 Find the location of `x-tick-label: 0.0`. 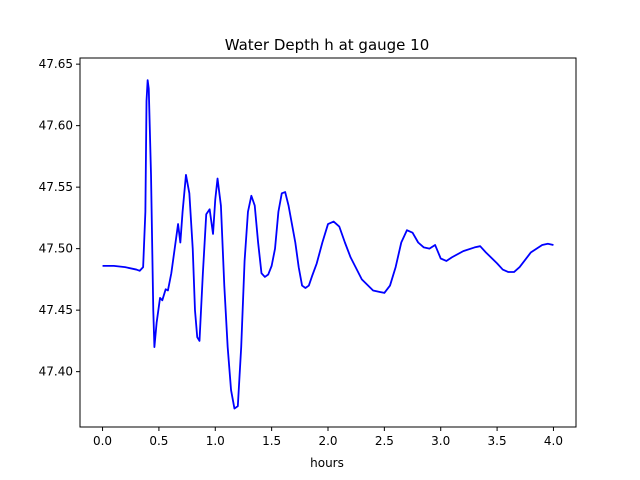

x-tick-label: 0.0 is located at coordinates (102, 441).